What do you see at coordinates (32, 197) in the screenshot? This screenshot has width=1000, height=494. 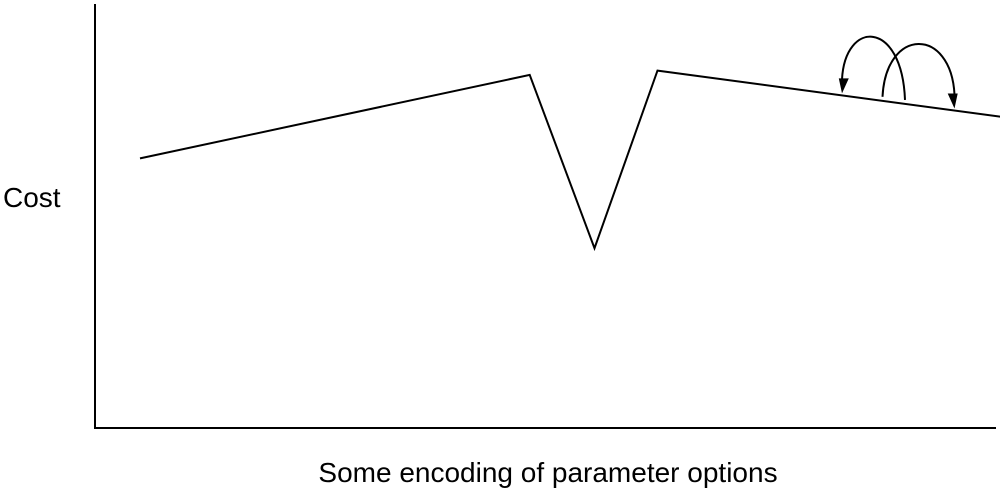 I see `y-axis-label: Cost` at bounding box center [32, 197].